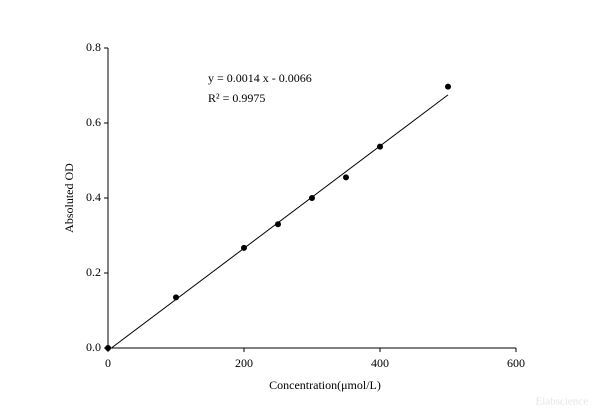 This screenshot has height=418, width=600. I want to click on y-tick-label: 0.8, so click(93, 47).